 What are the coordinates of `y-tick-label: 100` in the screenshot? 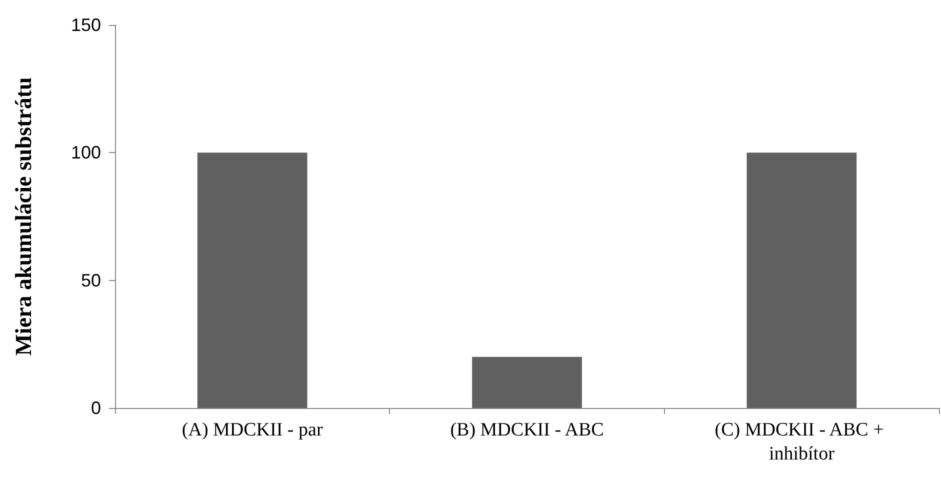 It's located at (85, 152).